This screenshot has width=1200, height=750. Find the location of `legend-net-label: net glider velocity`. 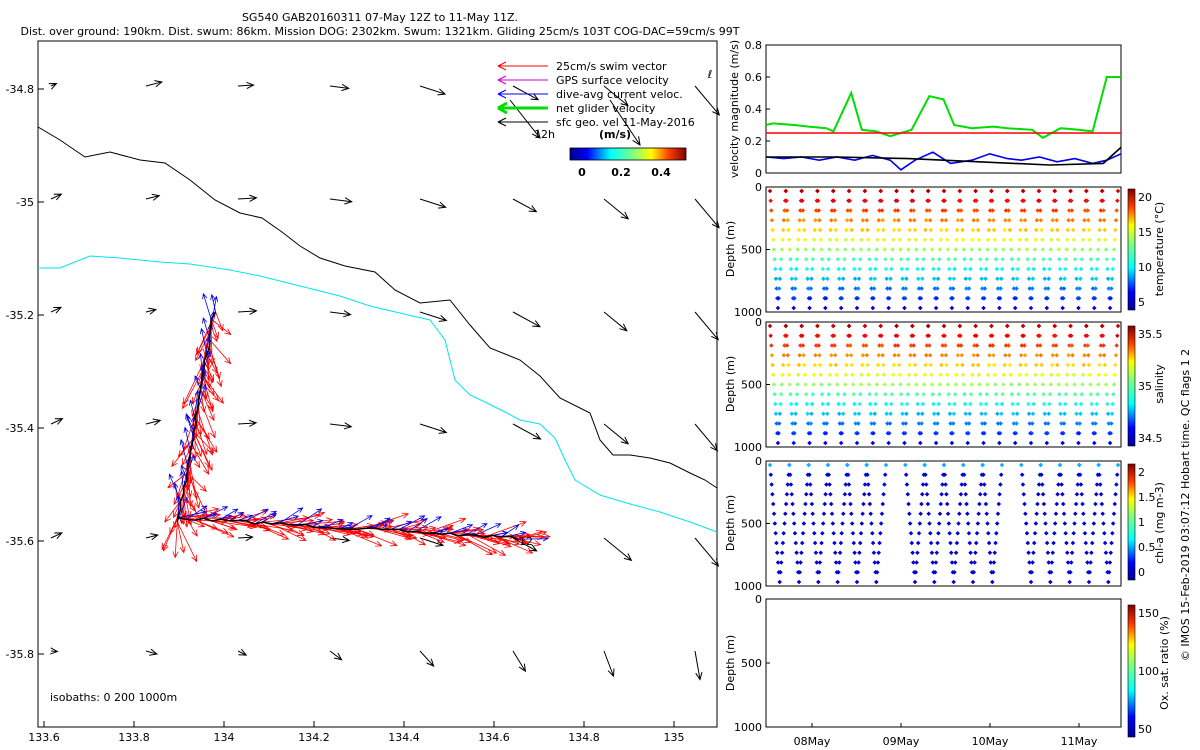

legend-net-label: net glider velocity is located at coordinates (606, 108).